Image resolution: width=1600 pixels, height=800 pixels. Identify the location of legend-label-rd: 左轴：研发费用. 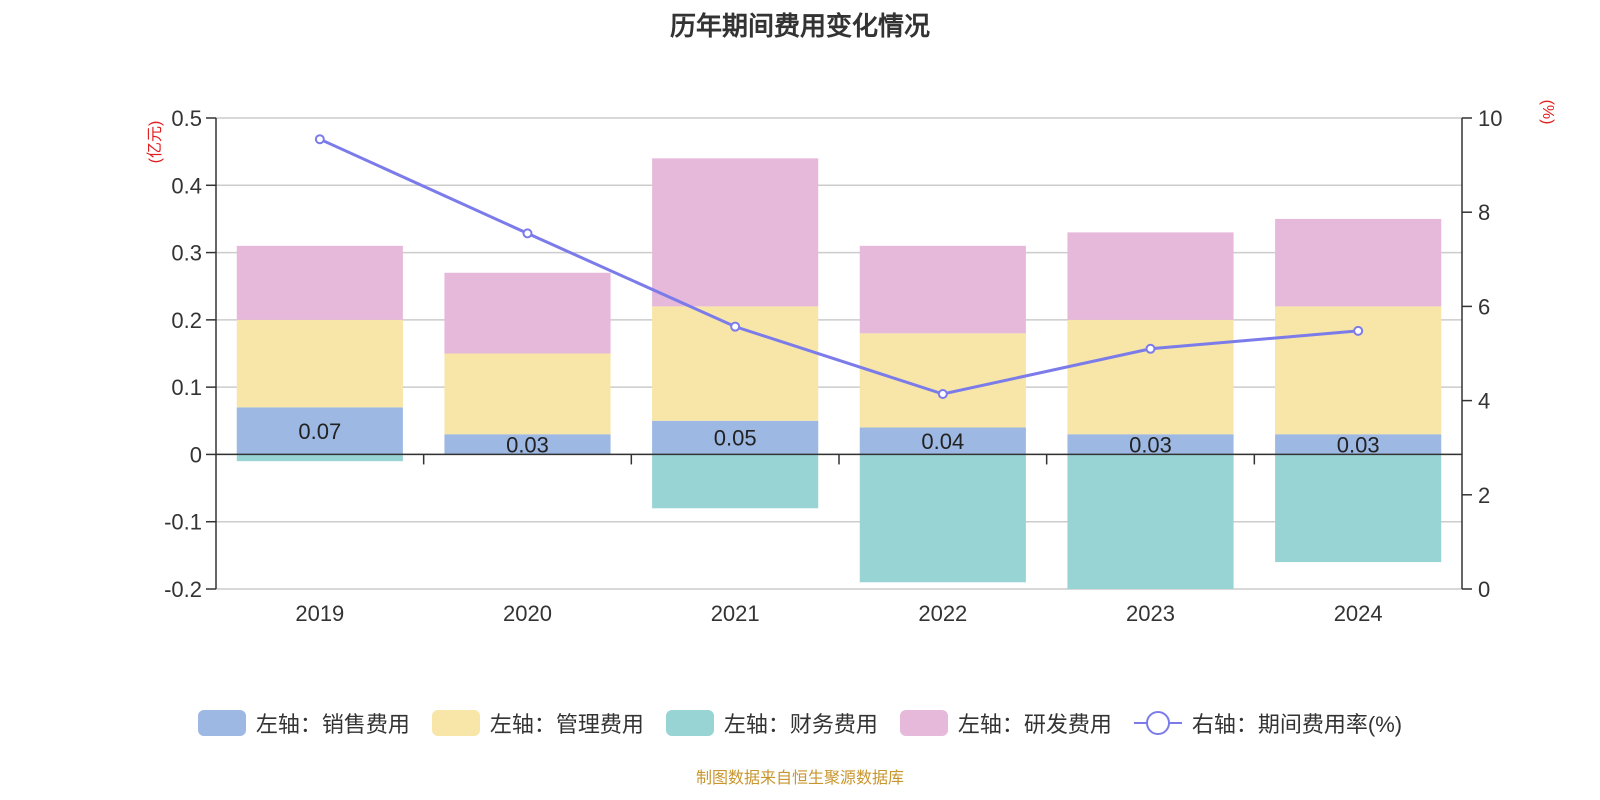
(1034, 724).